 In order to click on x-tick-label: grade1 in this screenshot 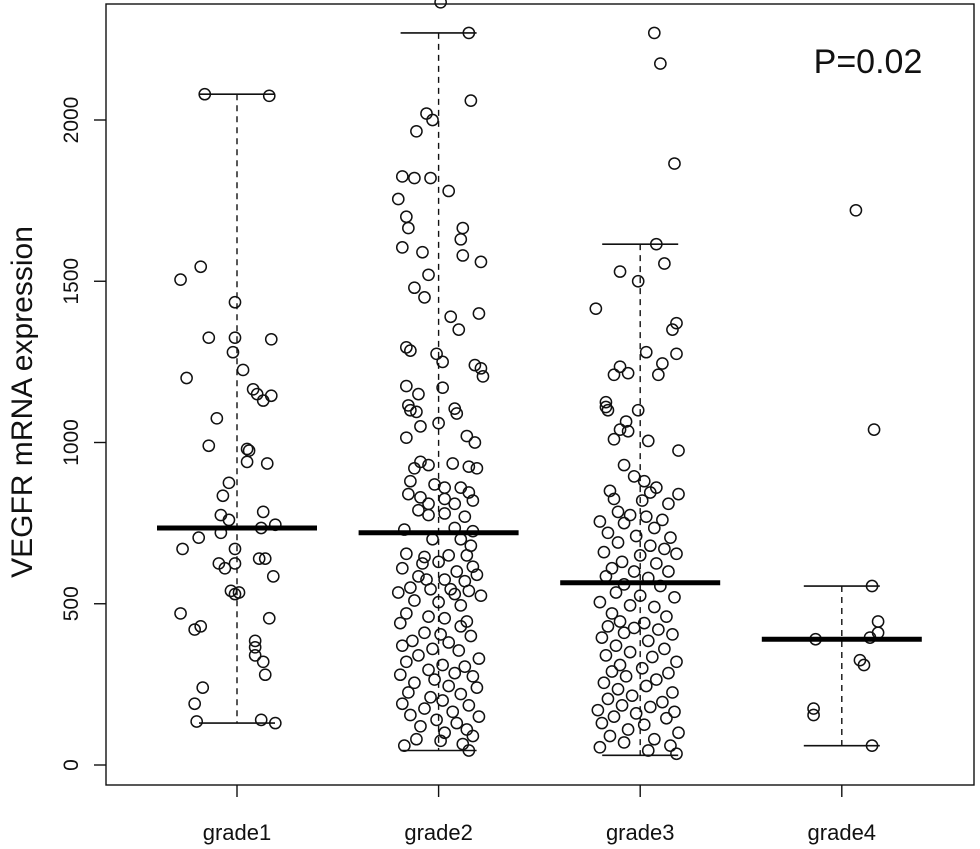, I will do `click(237, 832)`.